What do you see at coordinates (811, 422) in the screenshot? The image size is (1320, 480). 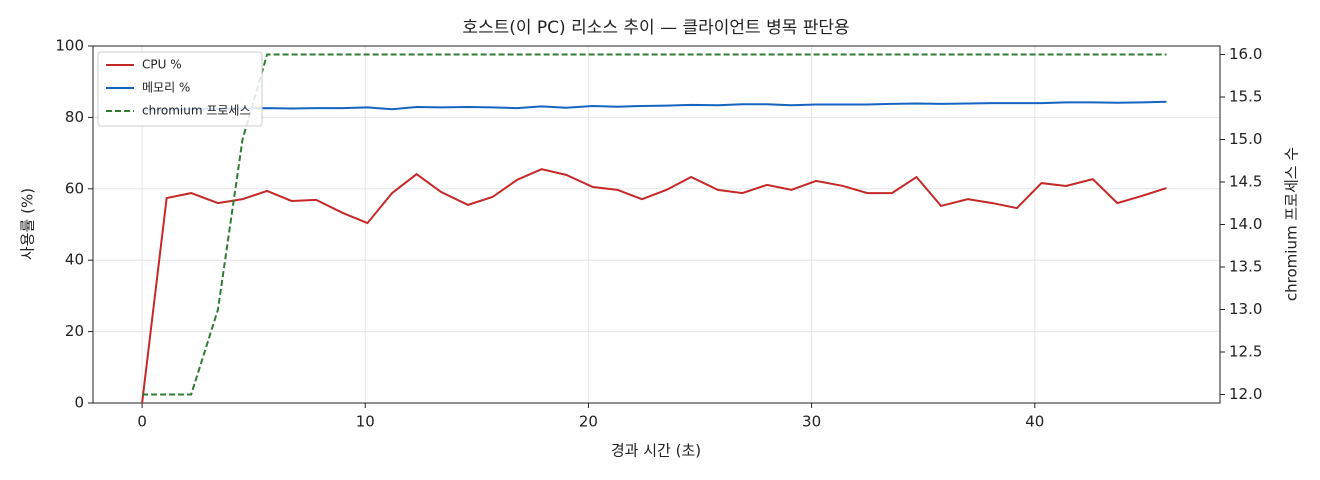 I see `x-tick-label: 30` at bounding box center [811, 422].